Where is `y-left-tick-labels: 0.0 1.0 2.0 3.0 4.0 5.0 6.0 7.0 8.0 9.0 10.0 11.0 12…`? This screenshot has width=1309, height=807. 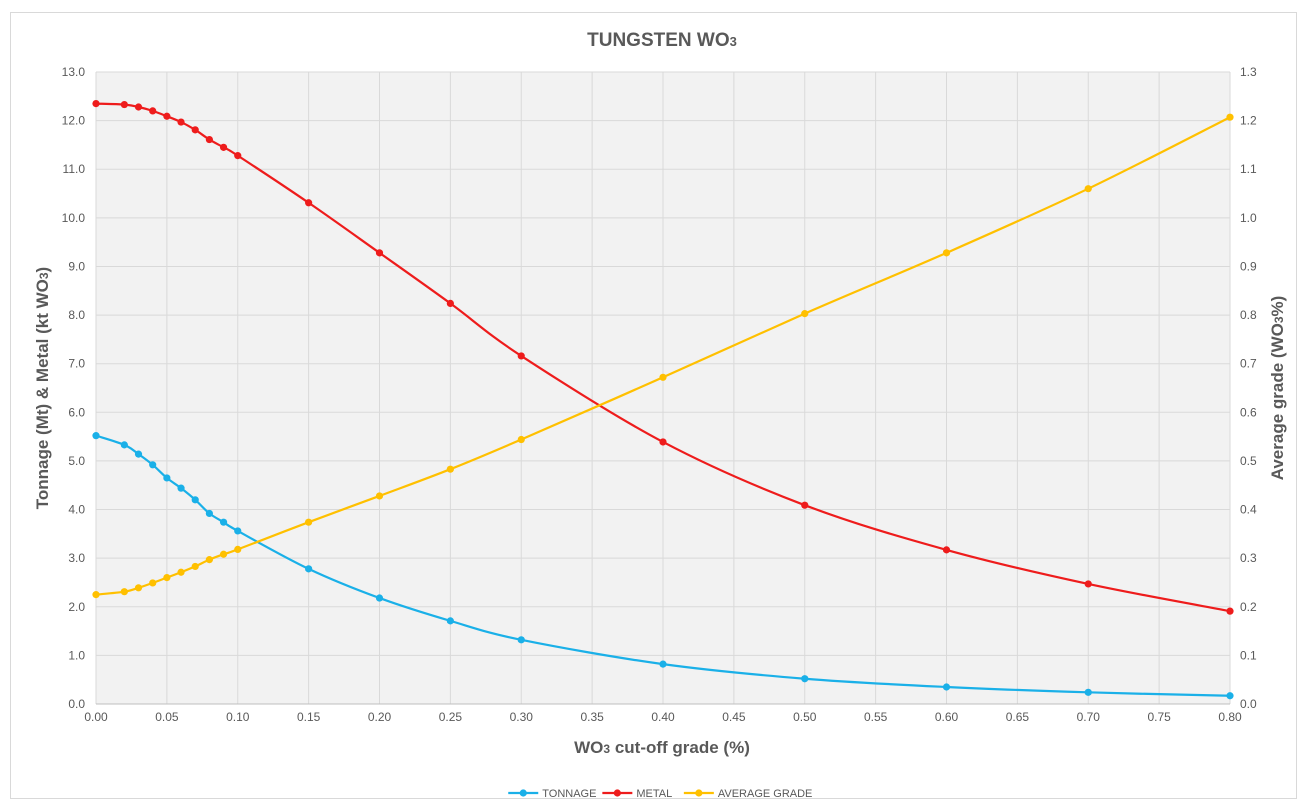
y-left-tick-labels: 0.0 1.0 2.0 3.0 4.0 5.0 6.0 7.0 8.0 9.0 10.0 11.0 12… is located at coordinates (74, 388).